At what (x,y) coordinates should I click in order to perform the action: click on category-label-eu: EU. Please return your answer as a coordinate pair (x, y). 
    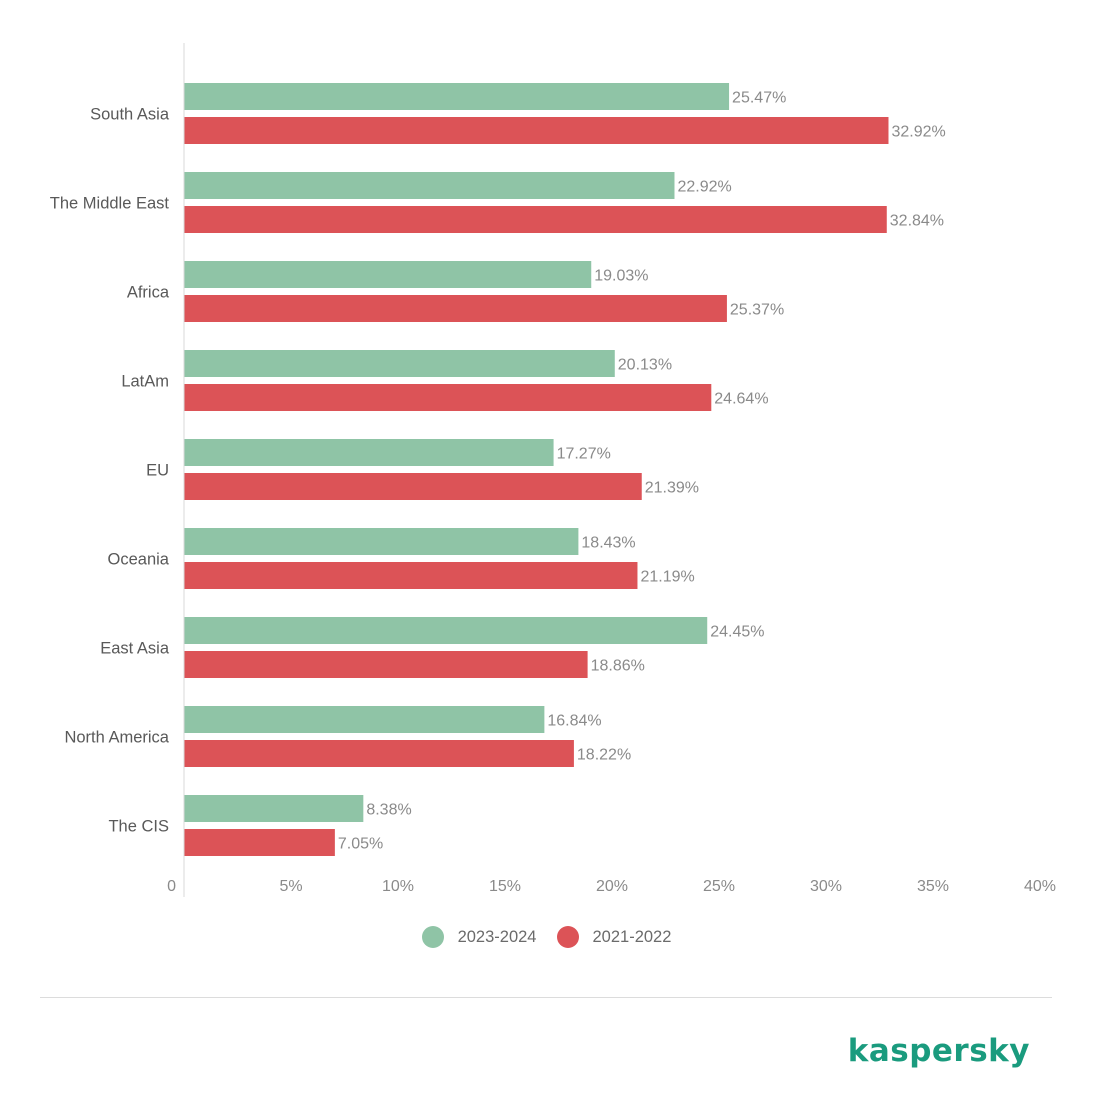
    Looking at the image, I should click on (157, 471).